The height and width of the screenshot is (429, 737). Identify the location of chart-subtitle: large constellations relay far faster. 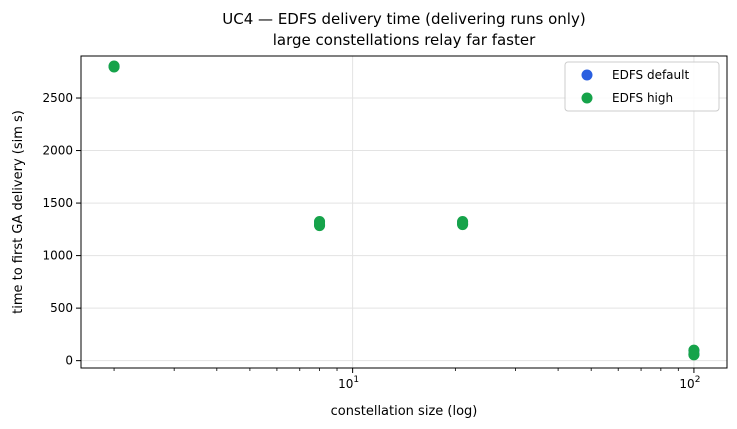
(404, 40).